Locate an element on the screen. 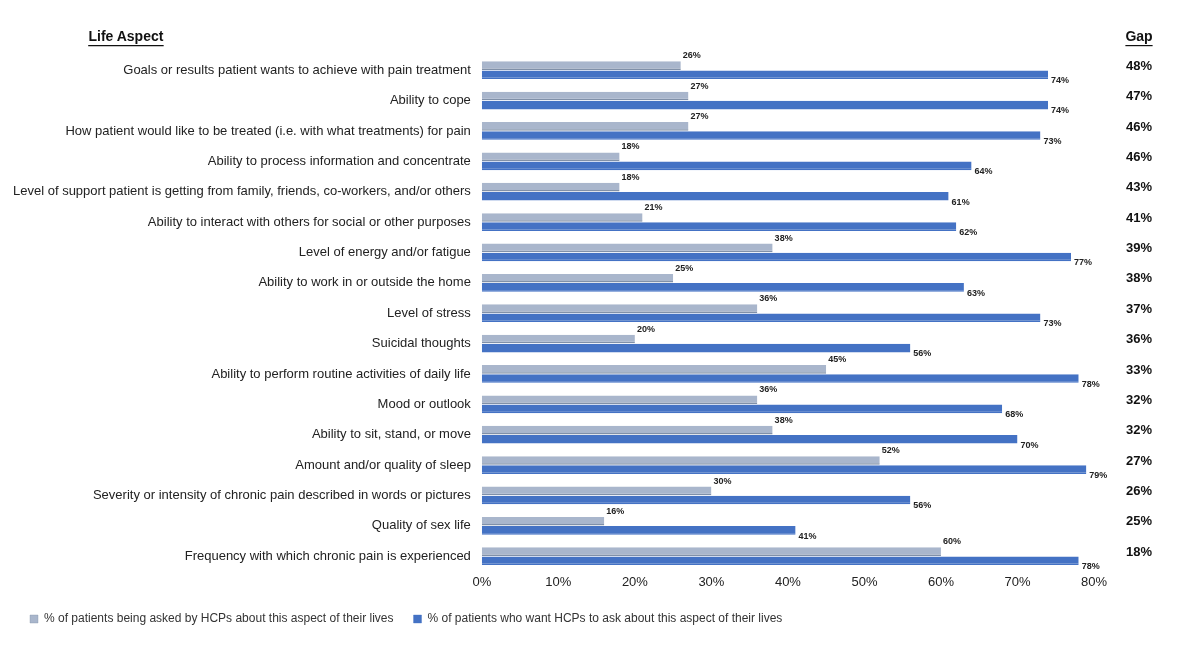 Image resolution: width=1189 pixels, height=645 pixels. x-tick-label: 60% is located at coordinates (941, 581).